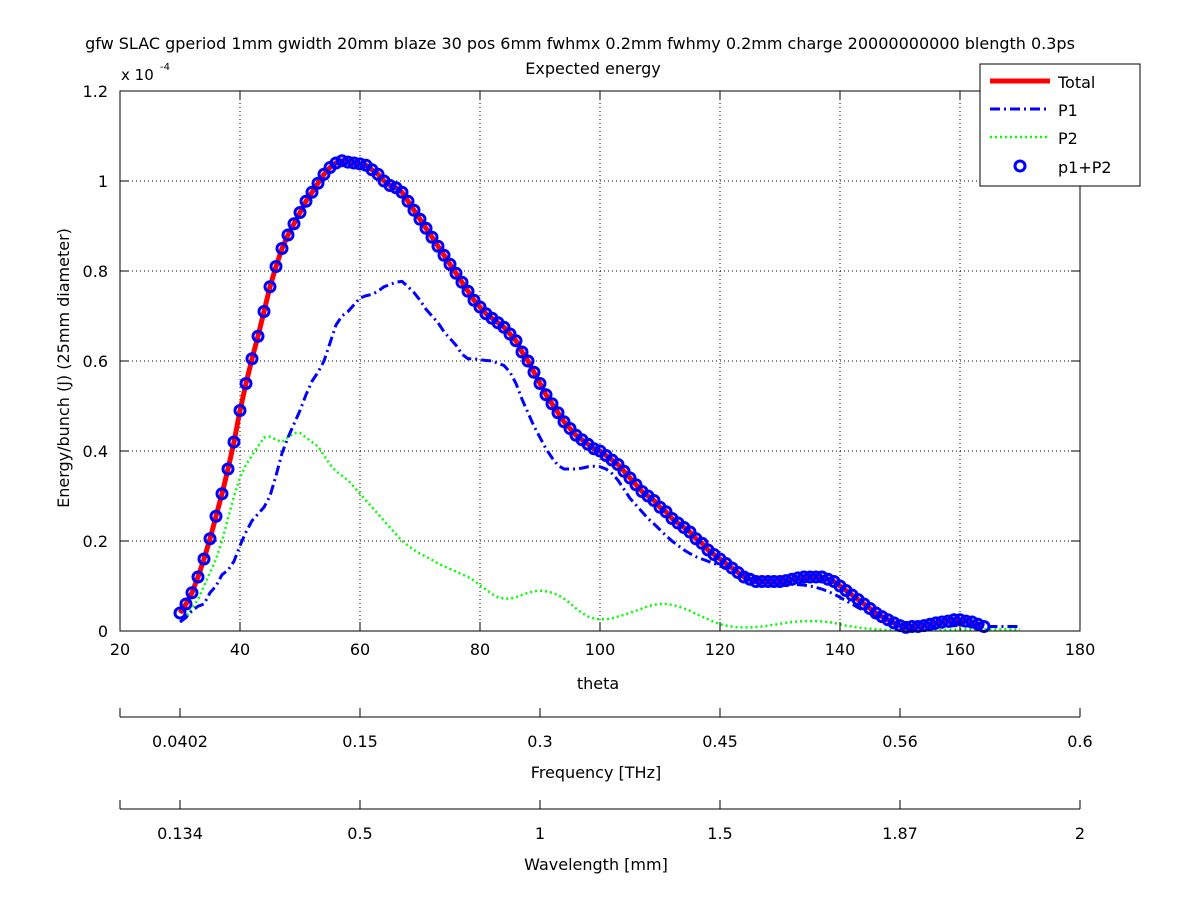 The image size is (1200, 901). I want to click on secondary-tick-label: 0.0402, so click(180, 741).